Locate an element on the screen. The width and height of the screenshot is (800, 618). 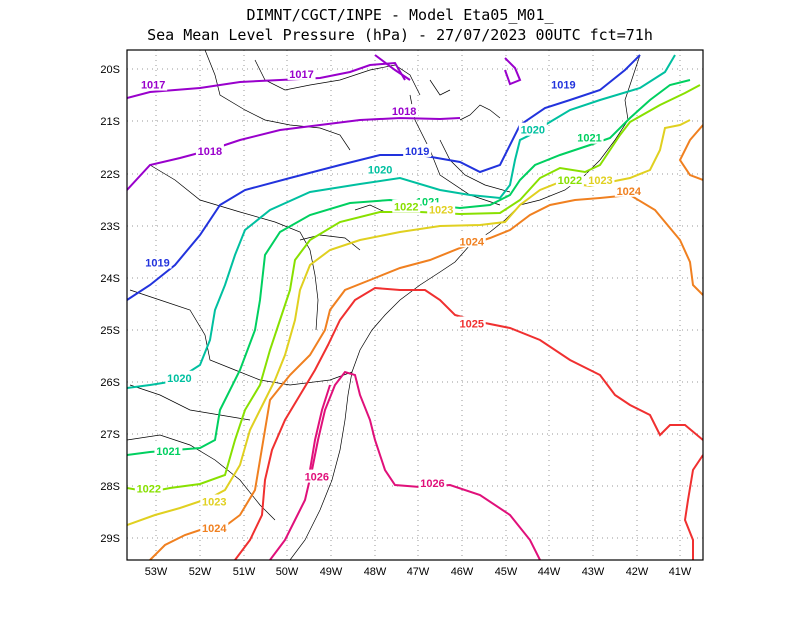
latitude-axis: 20S 21S 22S 23S 24S 25S 26S 27S 28S 29S is located at coordinates (110, 304).